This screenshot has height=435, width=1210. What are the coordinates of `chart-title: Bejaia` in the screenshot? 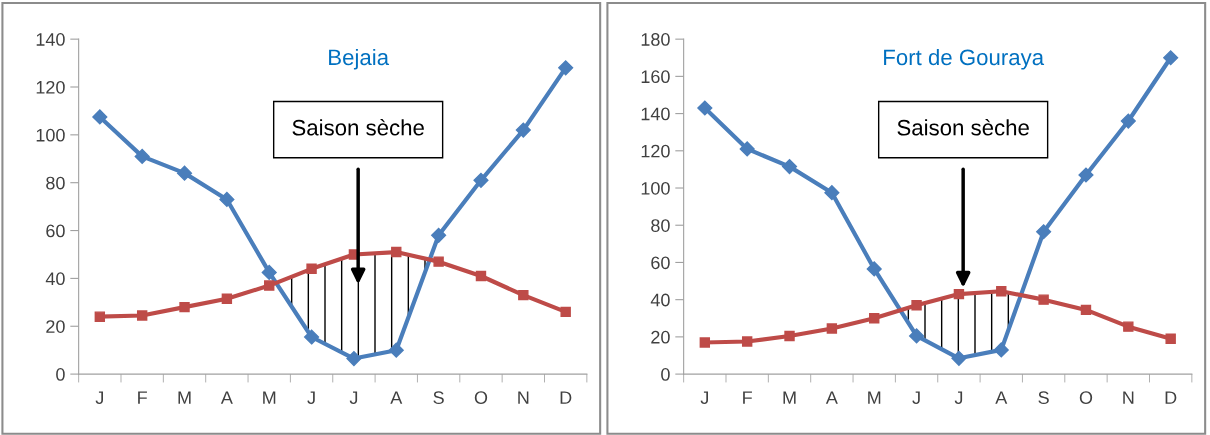 It's located at (359, 59).